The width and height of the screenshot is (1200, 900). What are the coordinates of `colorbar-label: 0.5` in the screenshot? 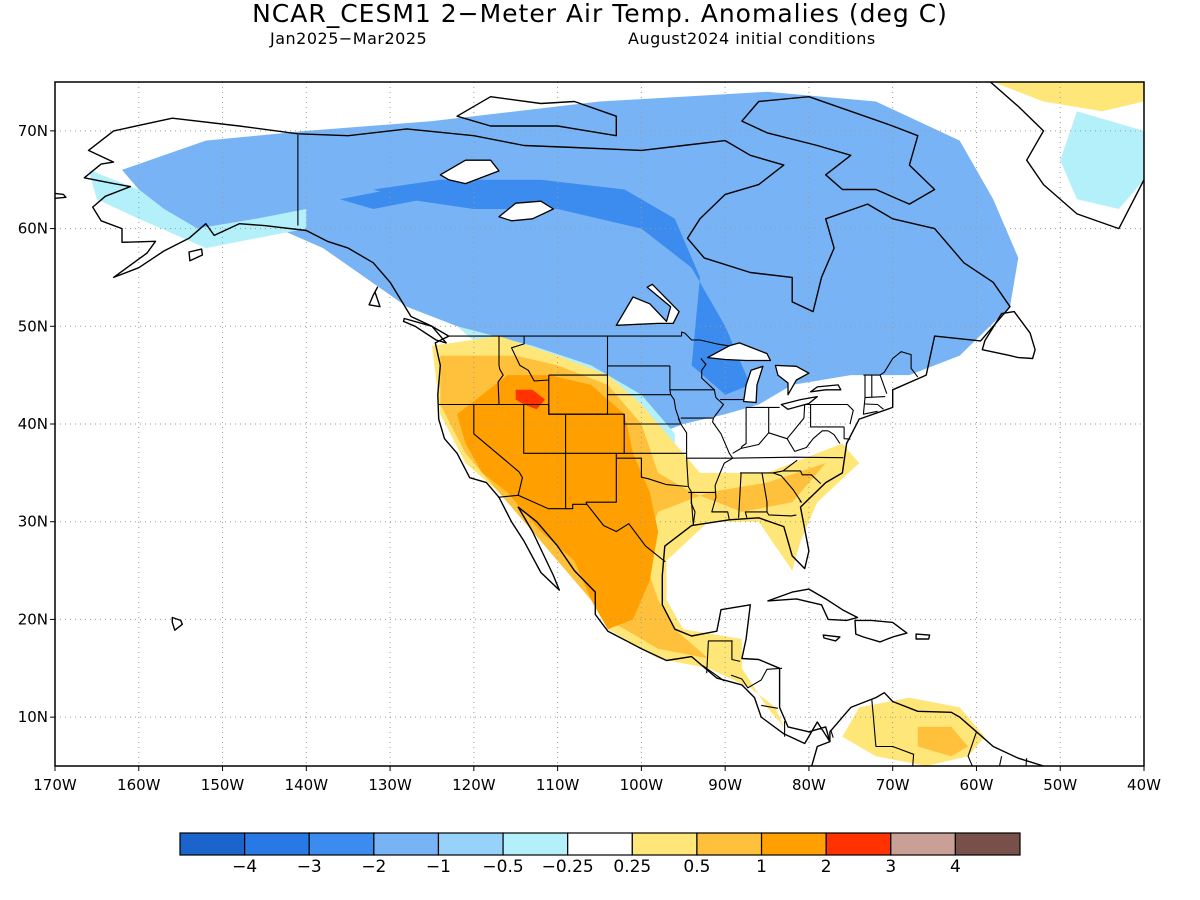 It's located at (696, 867).